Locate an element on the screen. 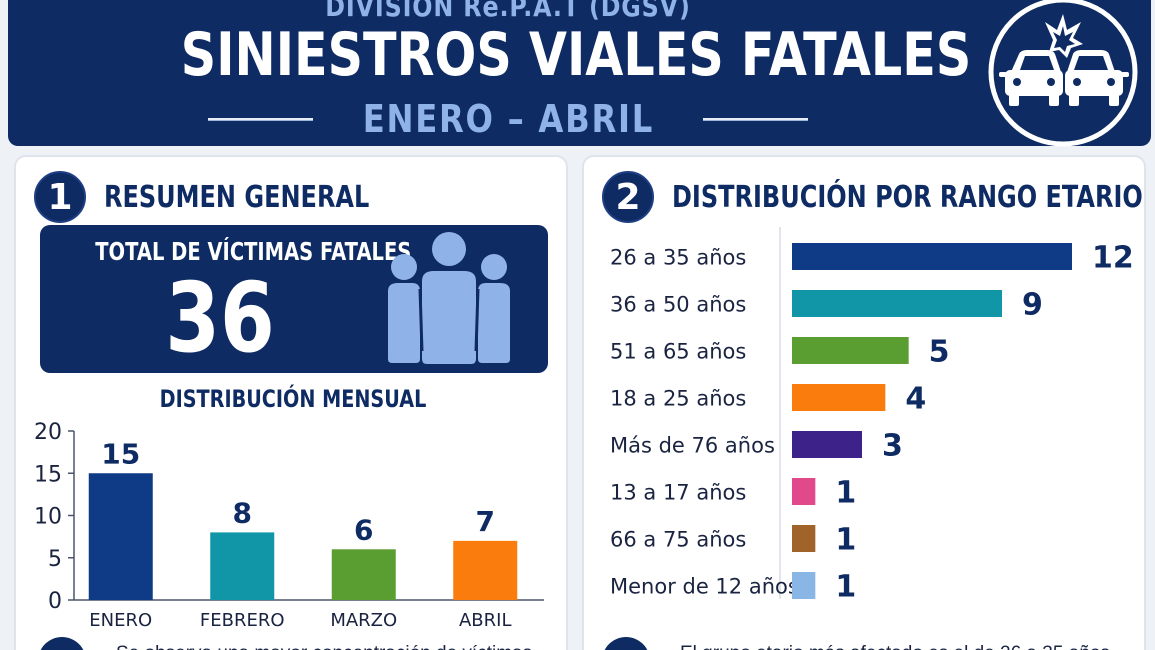 The width and height of the screenshot is (1155, 650). divider-right is located at coordinates (755, 119).